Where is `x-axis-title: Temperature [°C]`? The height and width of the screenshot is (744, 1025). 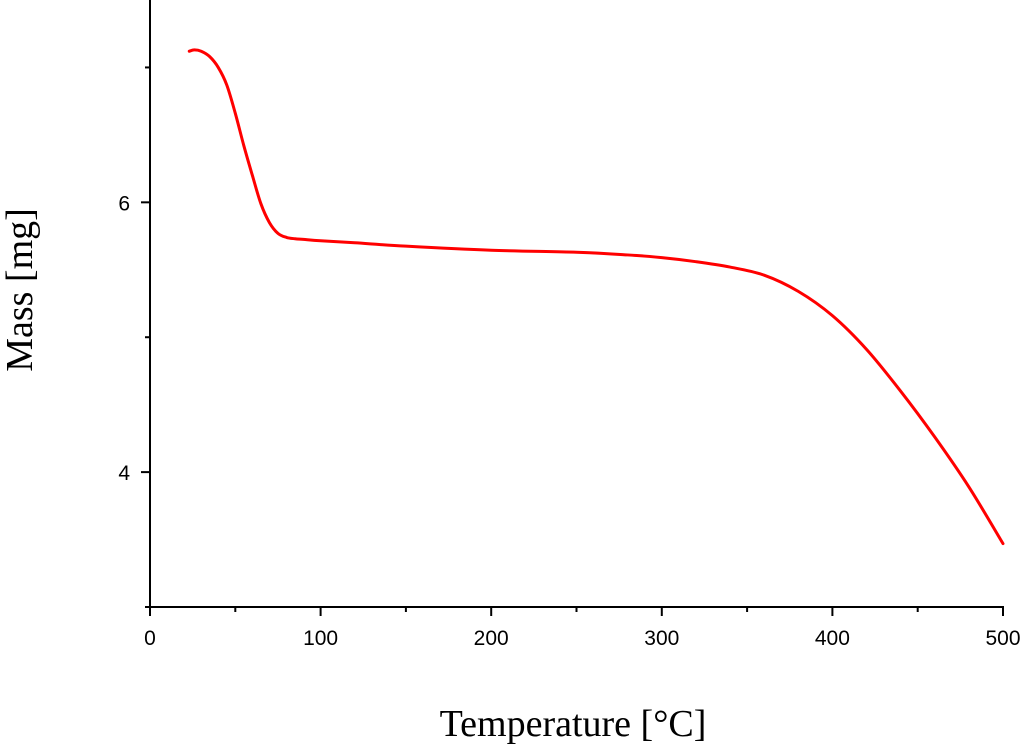 x-axis-title: Temperature [°C] is located at coordinates (573, 723).